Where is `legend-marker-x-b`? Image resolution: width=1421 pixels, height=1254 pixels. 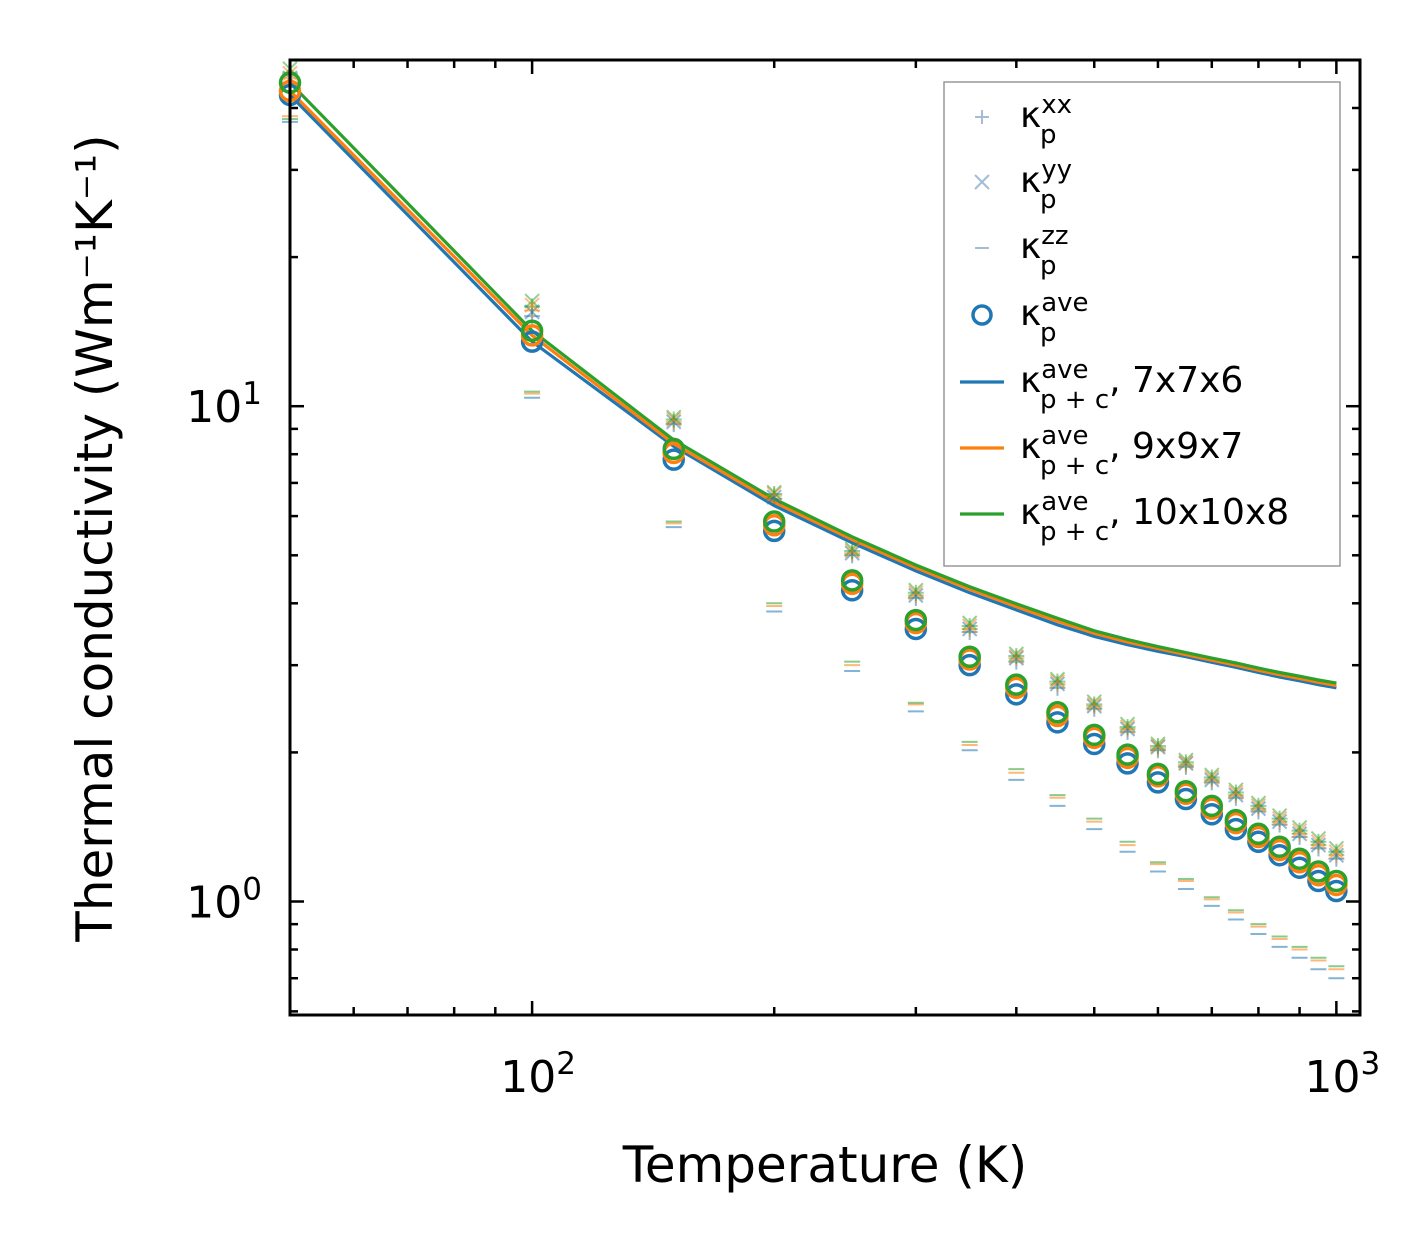 legend-marker-x-b is located at coordinates (982, 182).